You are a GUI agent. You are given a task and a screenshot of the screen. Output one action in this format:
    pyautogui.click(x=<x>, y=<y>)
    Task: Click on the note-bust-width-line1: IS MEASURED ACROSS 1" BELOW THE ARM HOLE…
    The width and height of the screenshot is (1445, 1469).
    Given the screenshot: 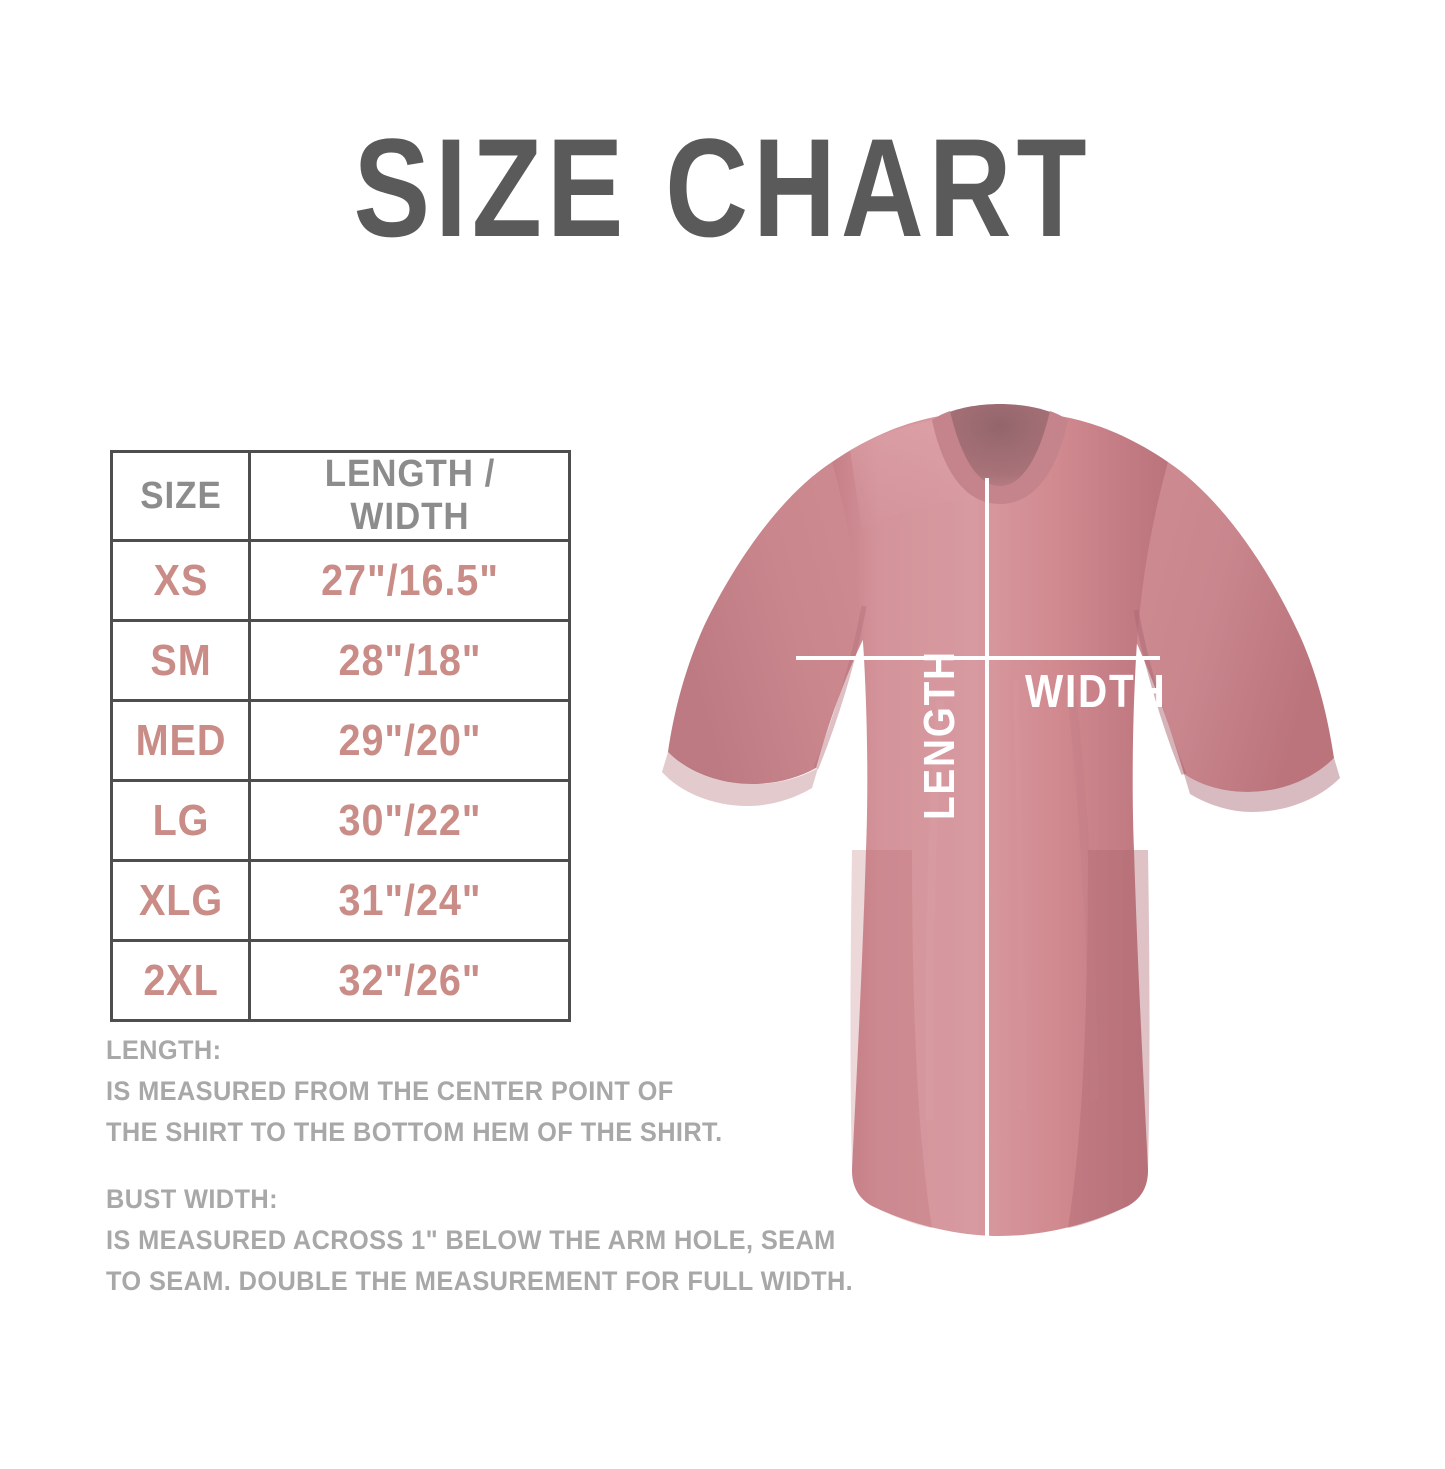 What is the action you would take?
    pyautogui.click(x=471, y=1240)
    